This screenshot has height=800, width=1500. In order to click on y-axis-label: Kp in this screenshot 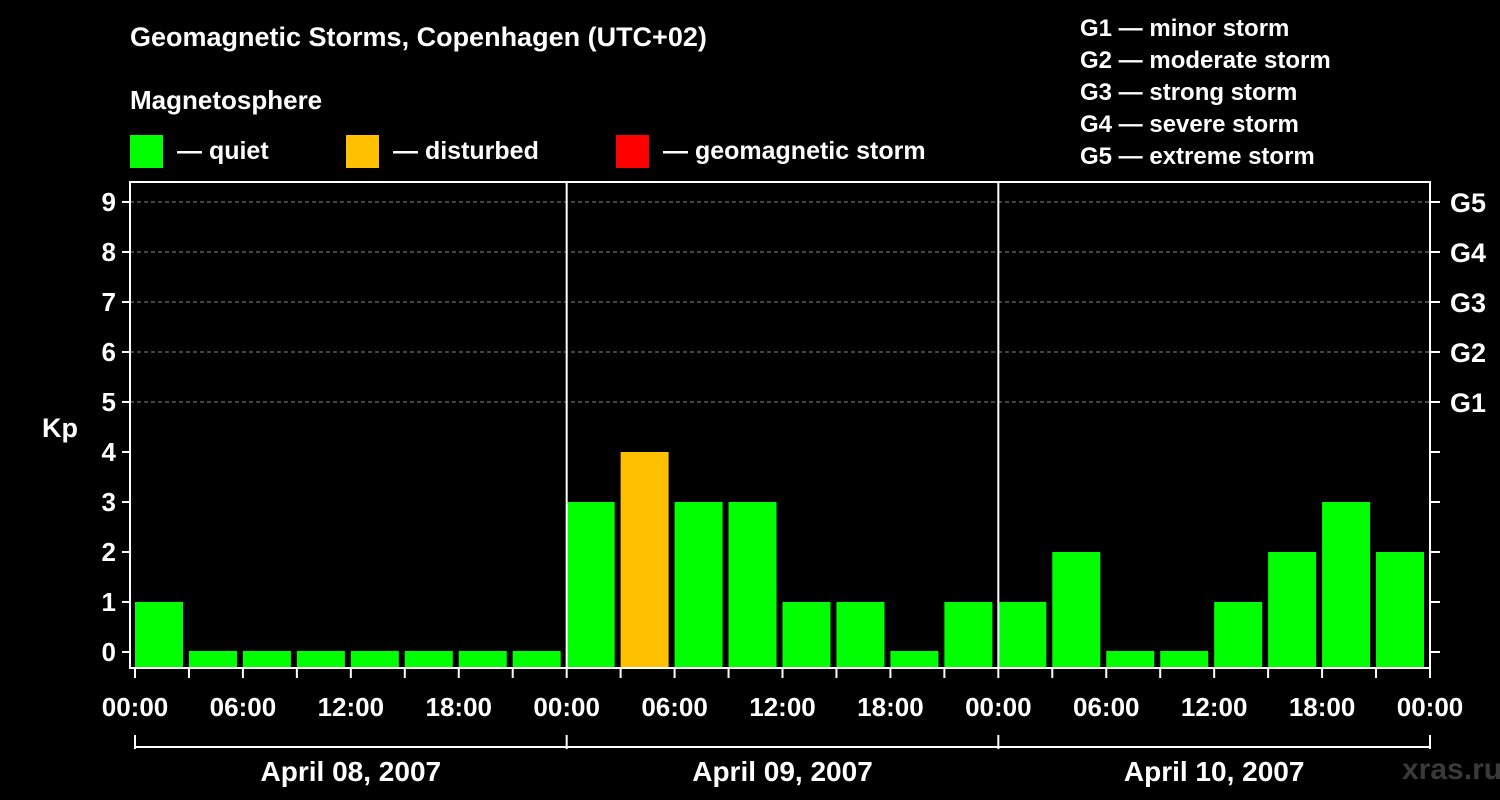, I will do `click(60, 428)`.